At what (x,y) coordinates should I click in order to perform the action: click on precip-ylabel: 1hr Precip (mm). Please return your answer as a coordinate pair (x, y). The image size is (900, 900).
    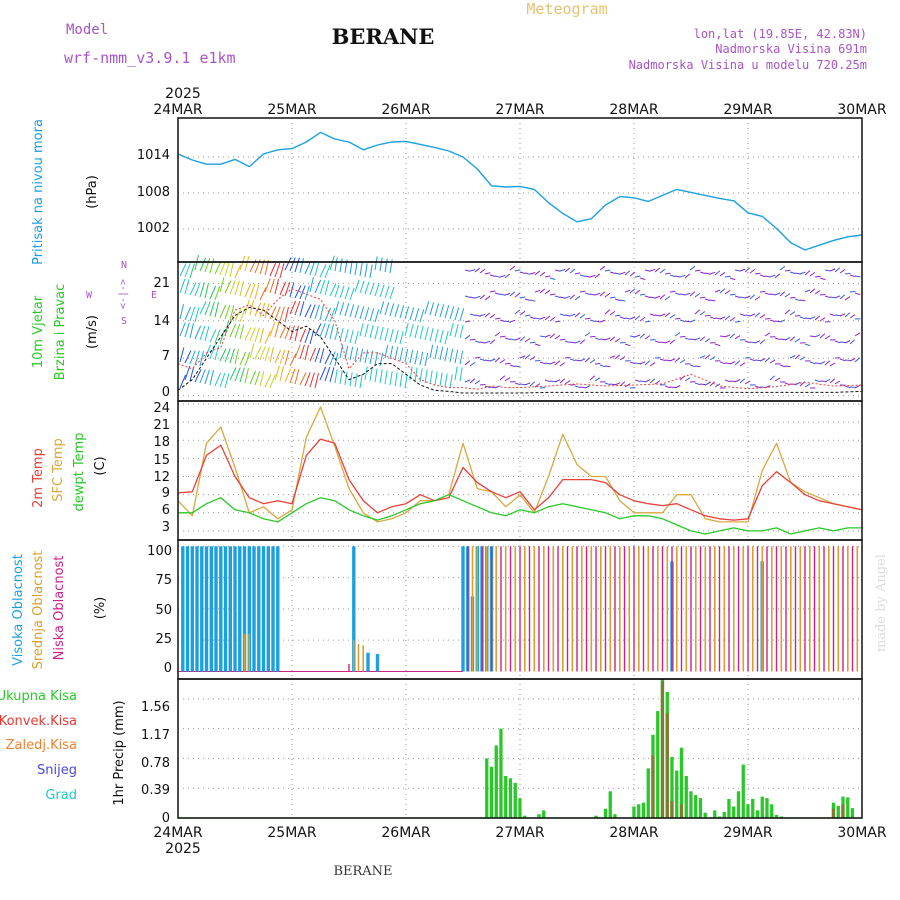
    Looking at the image, I should click on (119, 752).